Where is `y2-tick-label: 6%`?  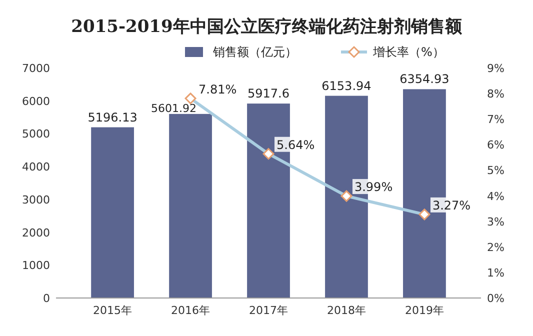
y2-tick-label: 6% is located at coordinates (495, 145).